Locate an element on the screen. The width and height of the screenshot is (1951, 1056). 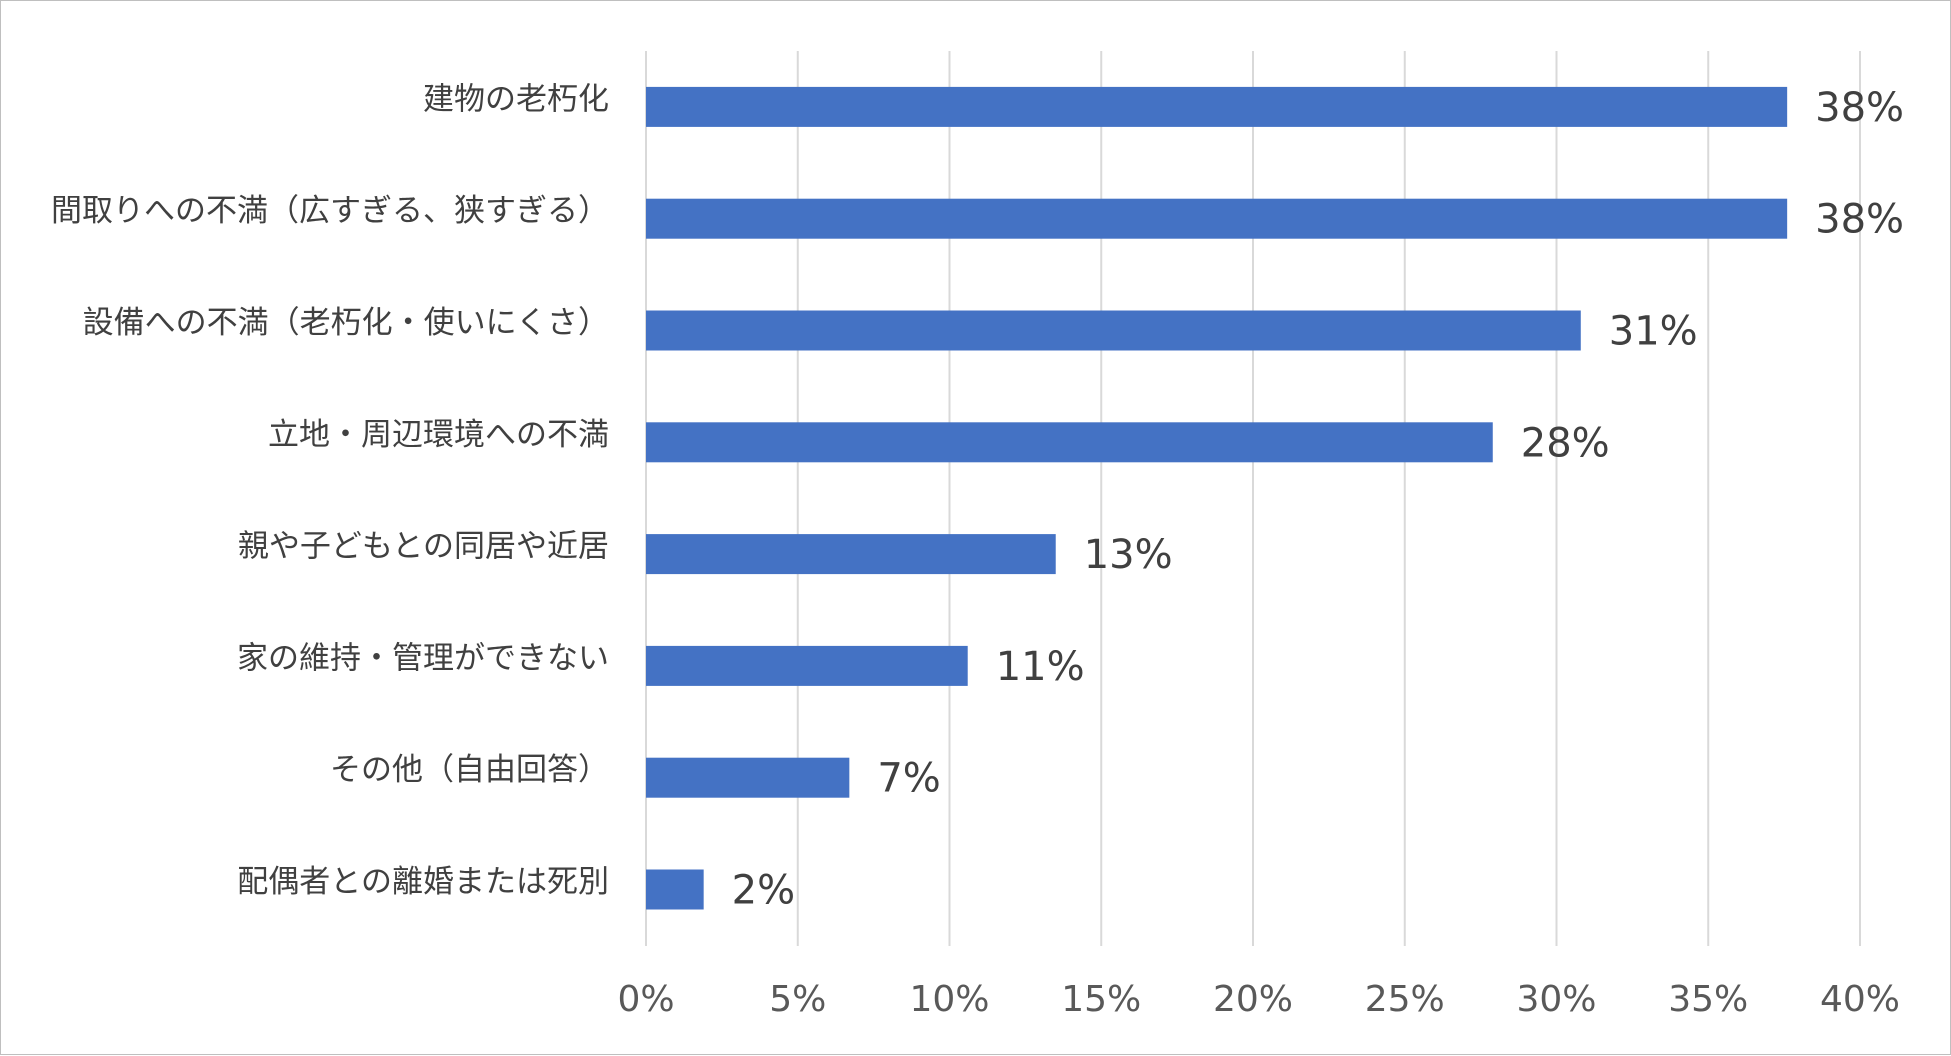
x-tick-label: 5% is located at coordinates (797, 999).